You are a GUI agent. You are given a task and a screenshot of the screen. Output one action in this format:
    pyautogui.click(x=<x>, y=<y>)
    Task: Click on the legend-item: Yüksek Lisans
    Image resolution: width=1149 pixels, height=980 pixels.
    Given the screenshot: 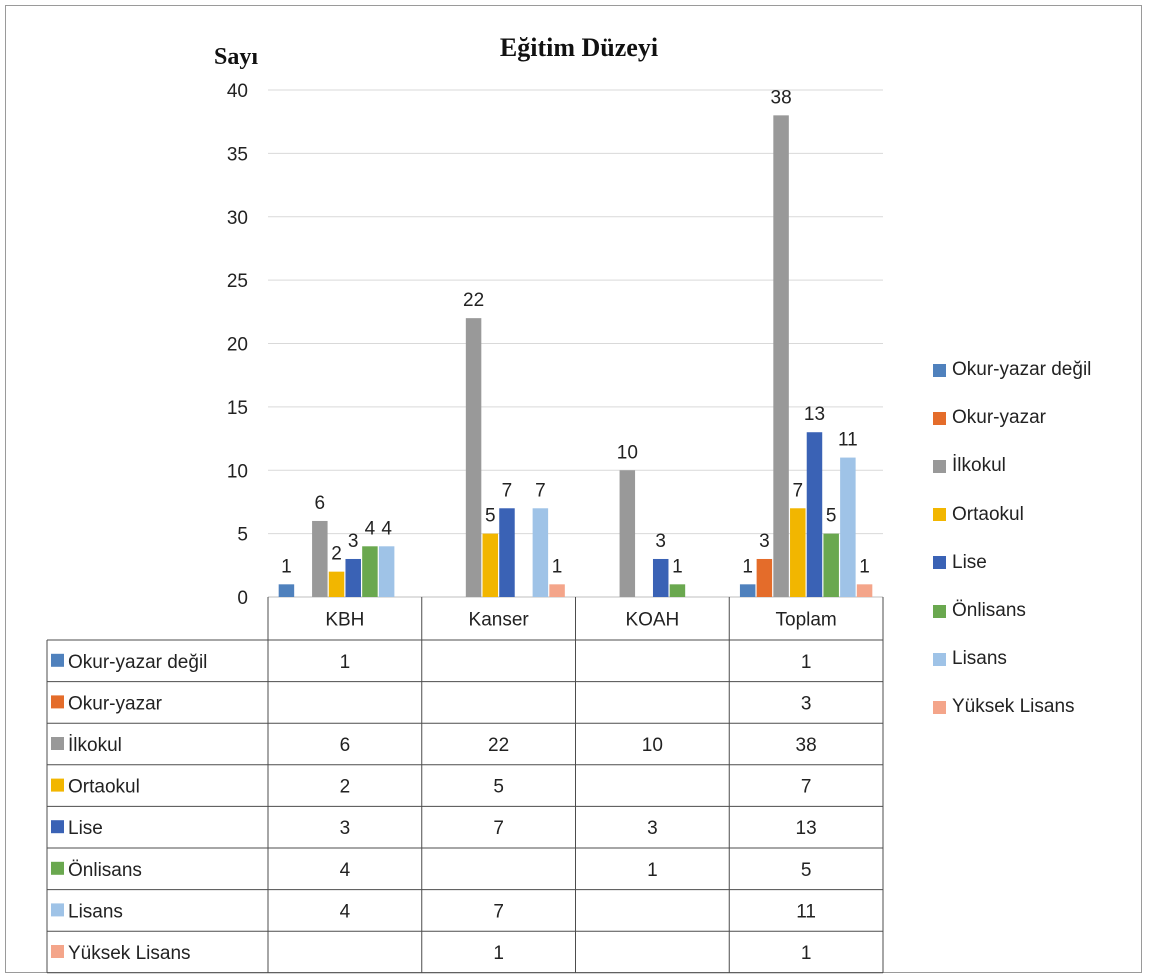 What is the action you would take?
    pyautogui.click(x=1041, y=707)
    